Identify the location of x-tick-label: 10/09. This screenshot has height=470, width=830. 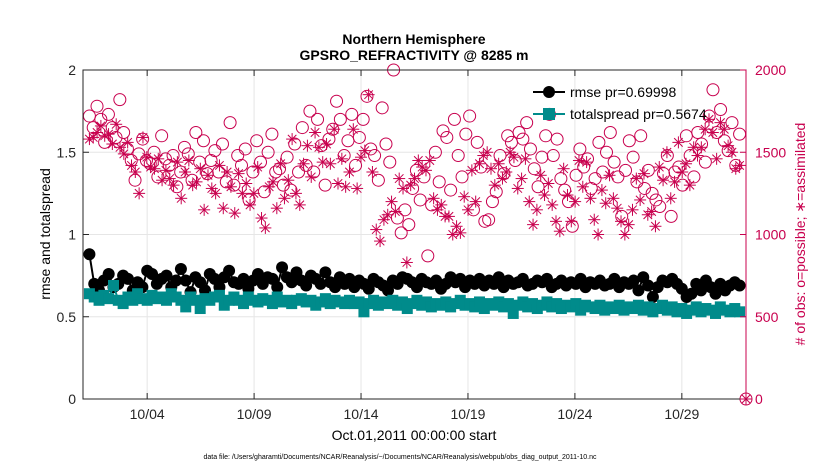
(254, 414).